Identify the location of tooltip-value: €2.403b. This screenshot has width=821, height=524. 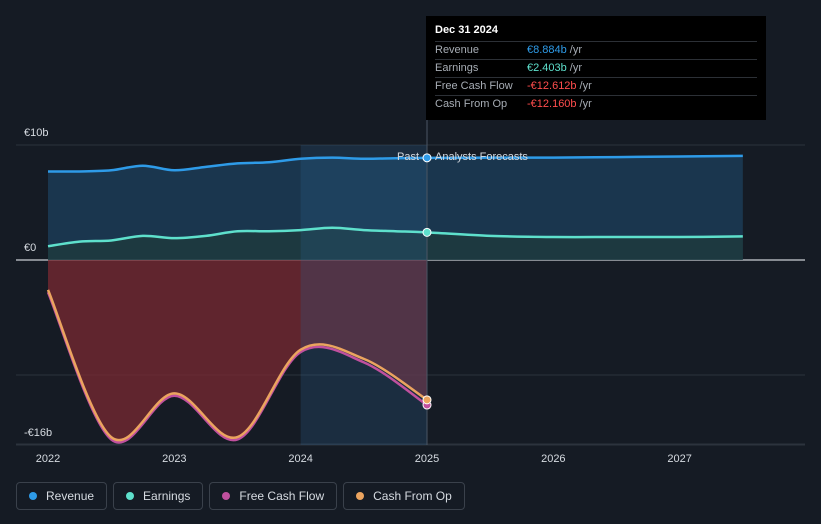
(547, 68).